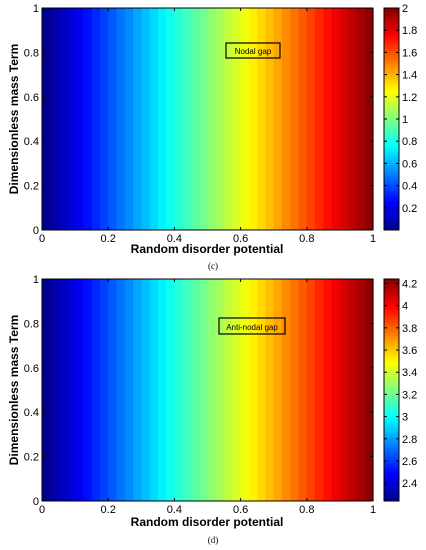 This screenshot has height=550, width=426. I want to click on x-tick-label: 0, so click(42, 510).